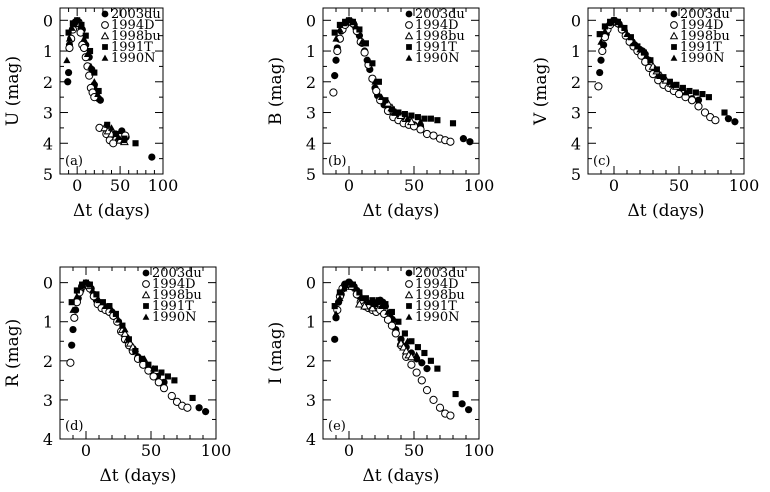  Describe the element at coordinates (174, 284) in the screenshot. I see `legend-label: 1994D` at that location.